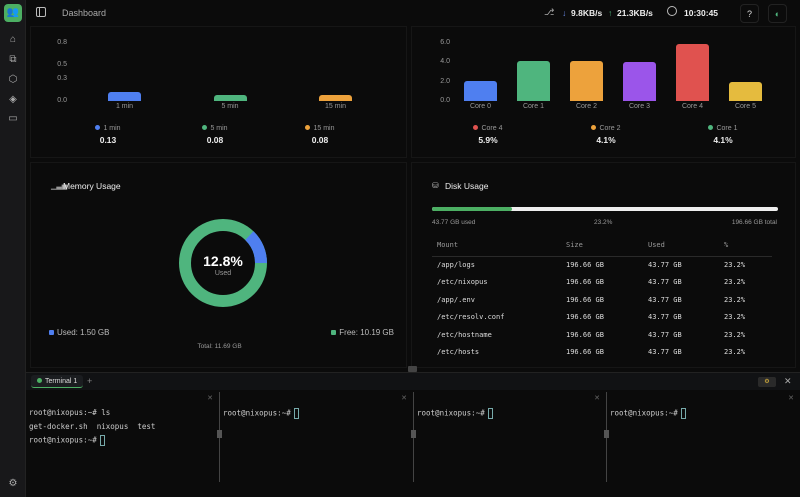  Describe the element at coordinates (471, 317) in the screenshot. I see `table-cell: /etc/resolv.conf` at that location.